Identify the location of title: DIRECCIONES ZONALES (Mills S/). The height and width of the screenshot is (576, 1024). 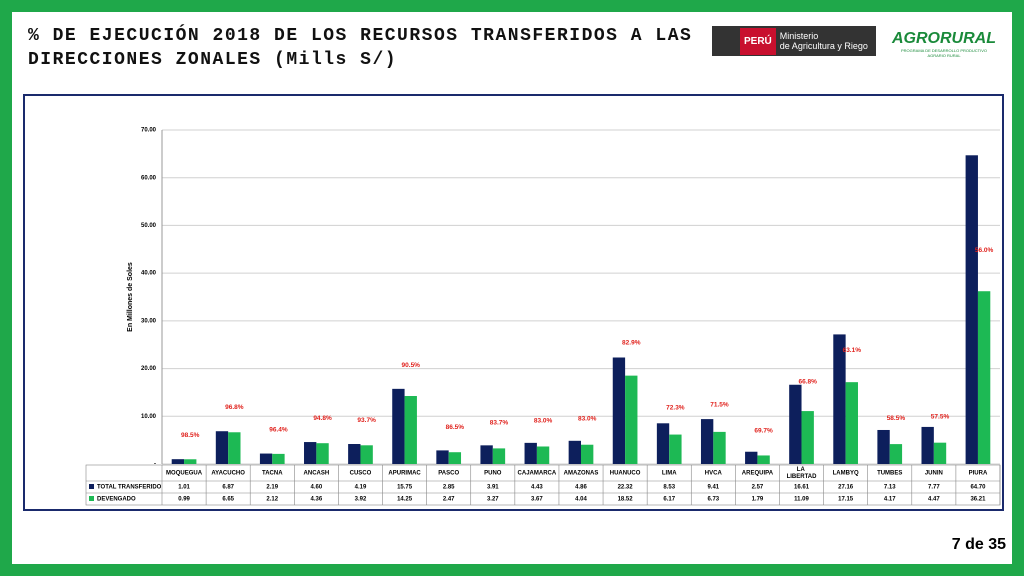
(213, 60).